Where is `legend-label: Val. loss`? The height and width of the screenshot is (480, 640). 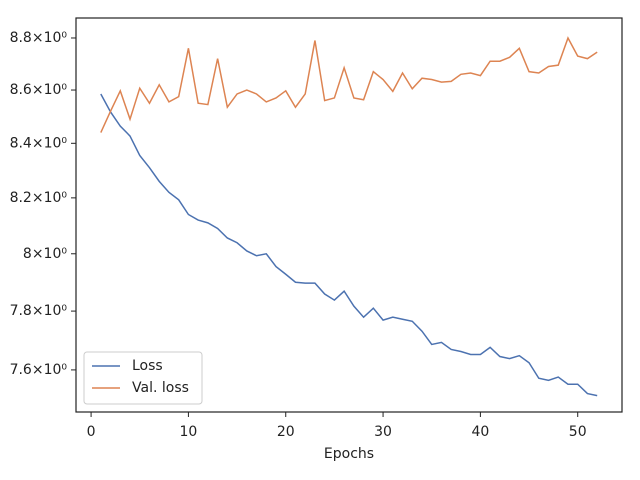
legend-label: Val. loss is located at coordinates (160, 388).